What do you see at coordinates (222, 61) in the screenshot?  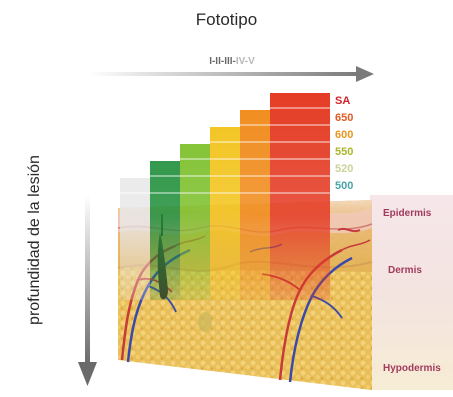 I see `phototype-scale-dark: I-II-III-` at bounding box center [222, 61].